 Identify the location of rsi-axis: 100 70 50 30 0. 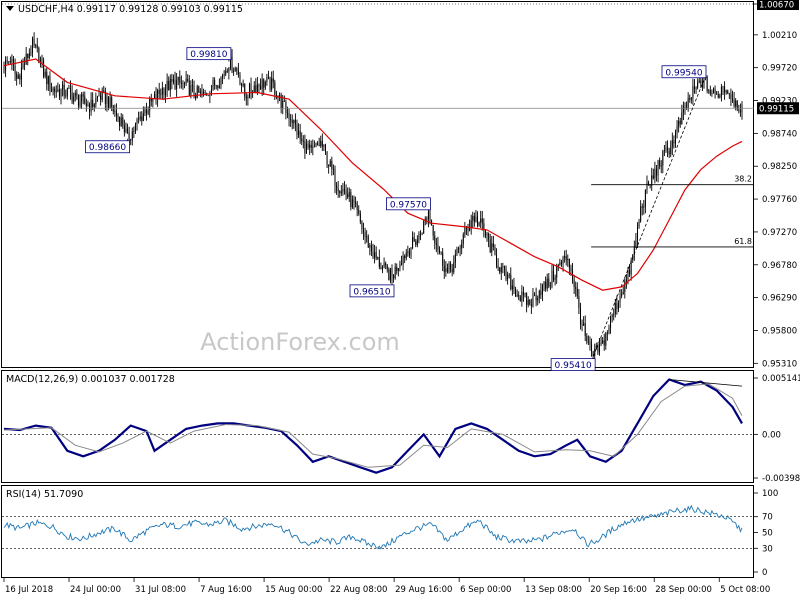
(766, 533).